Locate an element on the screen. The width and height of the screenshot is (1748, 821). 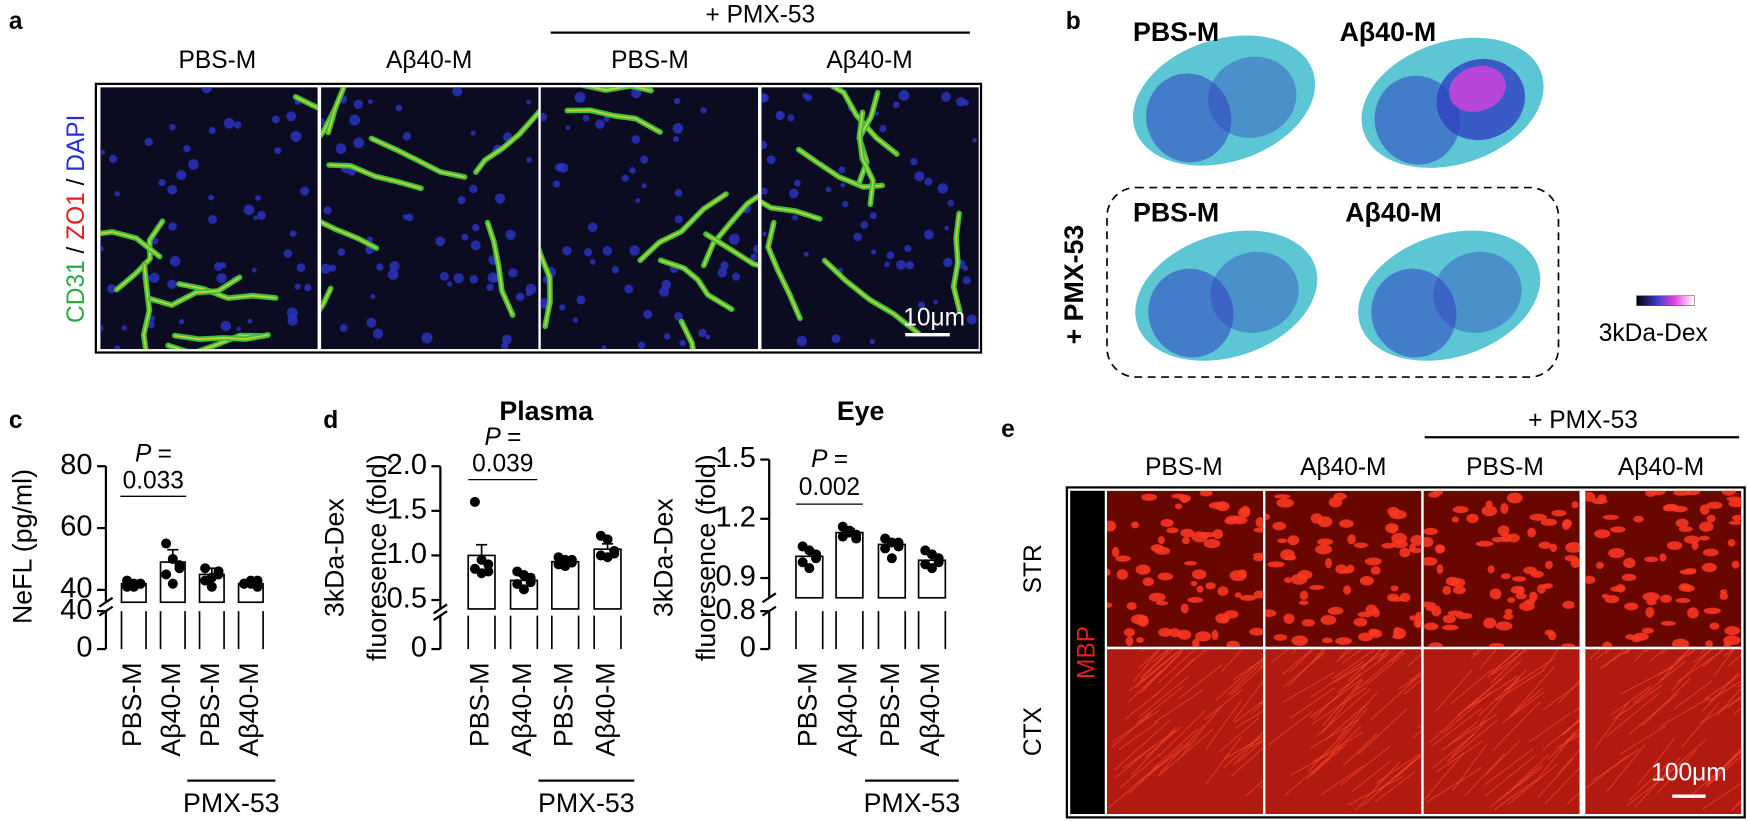
y-tick-label: 0 is located at coordinates (419, 648).